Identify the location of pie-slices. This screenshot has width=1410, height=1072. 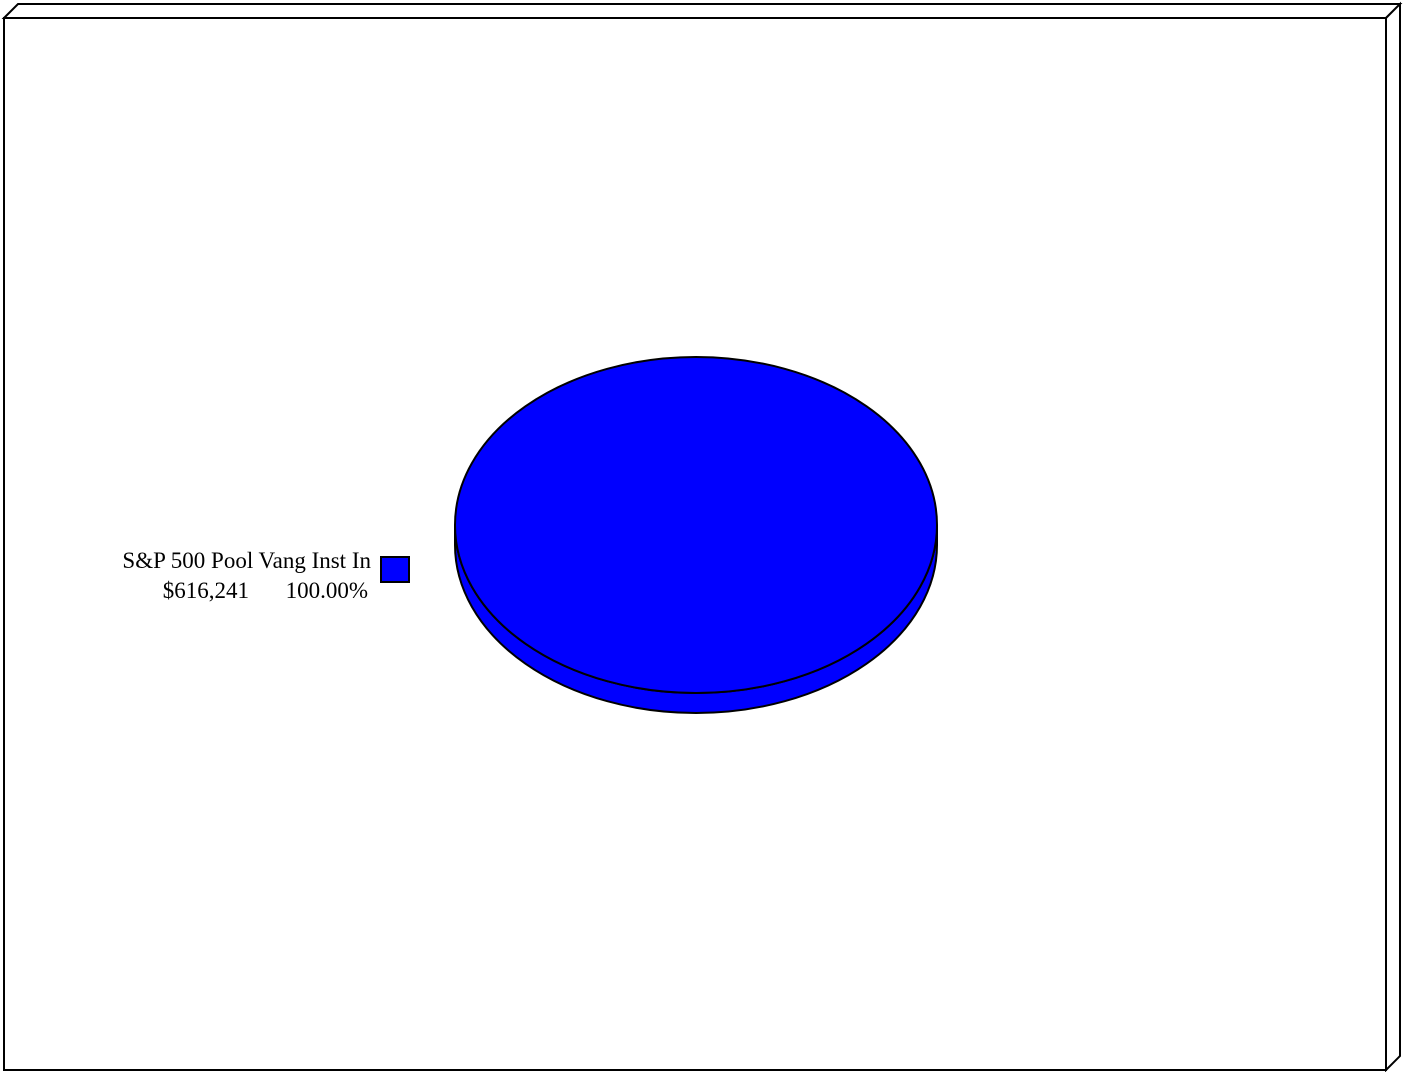
(696, 535).